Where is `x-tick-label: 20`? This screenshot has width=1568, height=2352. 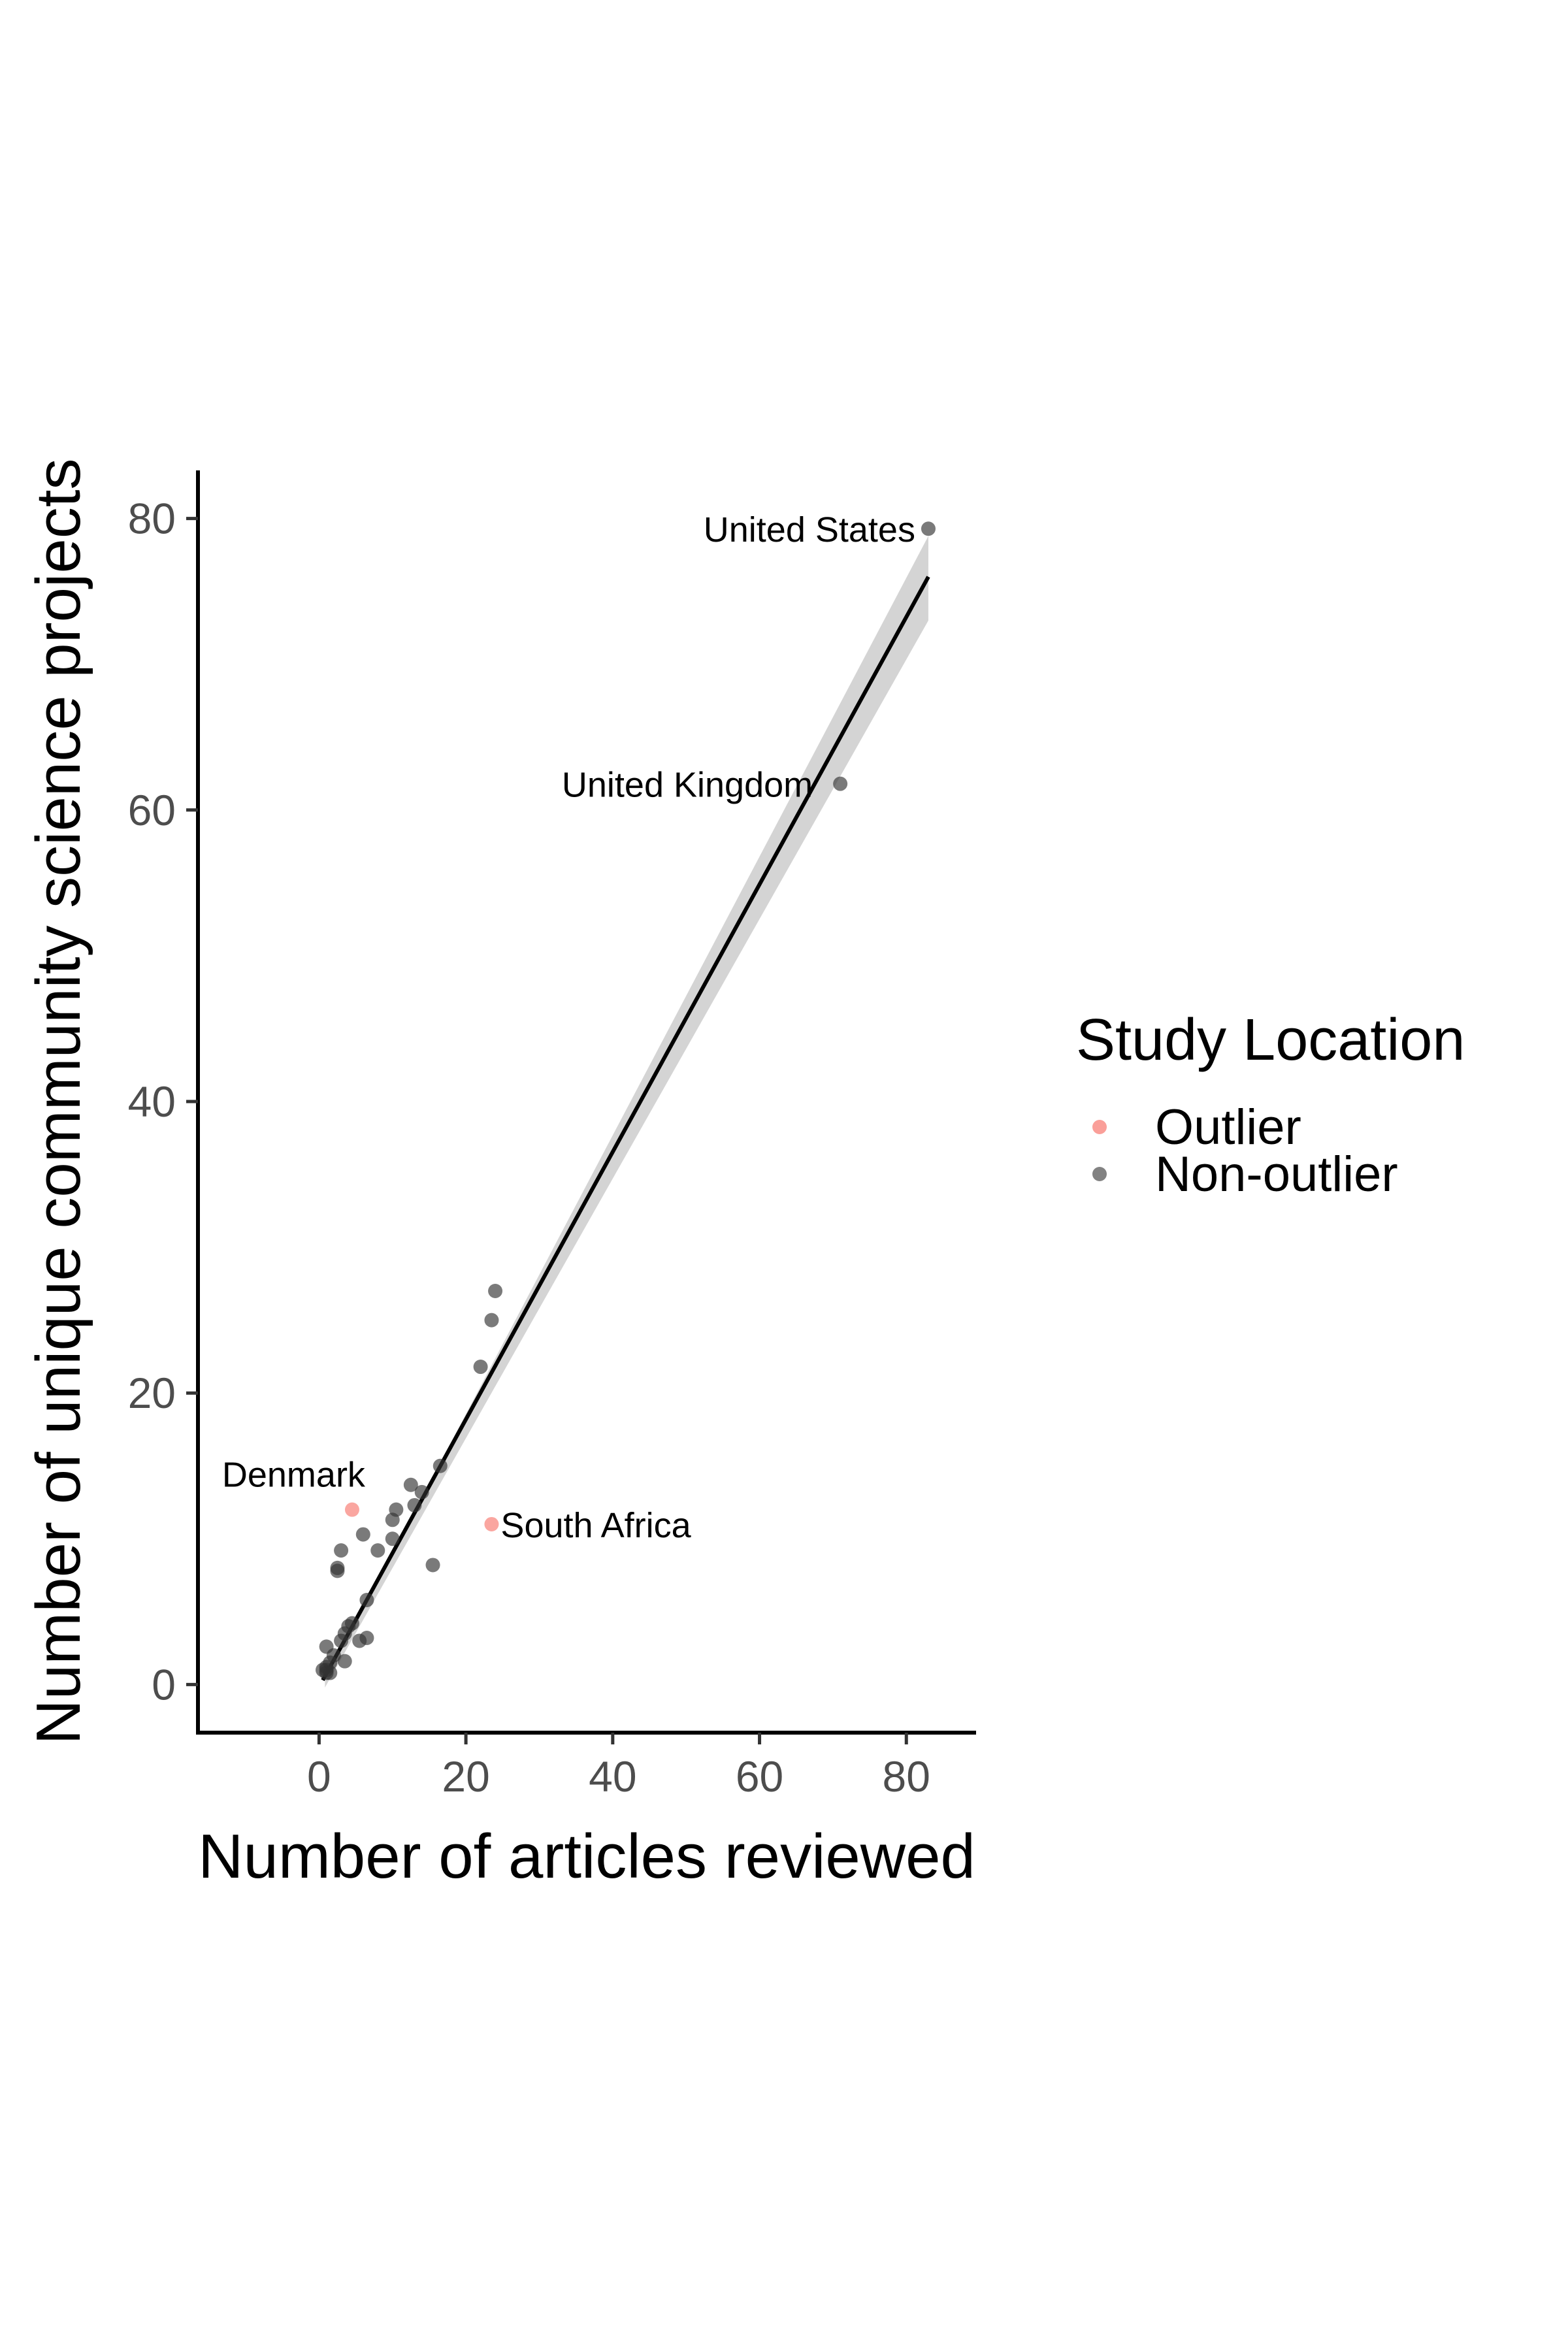 x-tick-label: 20 is located at coordinates (465, 1776).